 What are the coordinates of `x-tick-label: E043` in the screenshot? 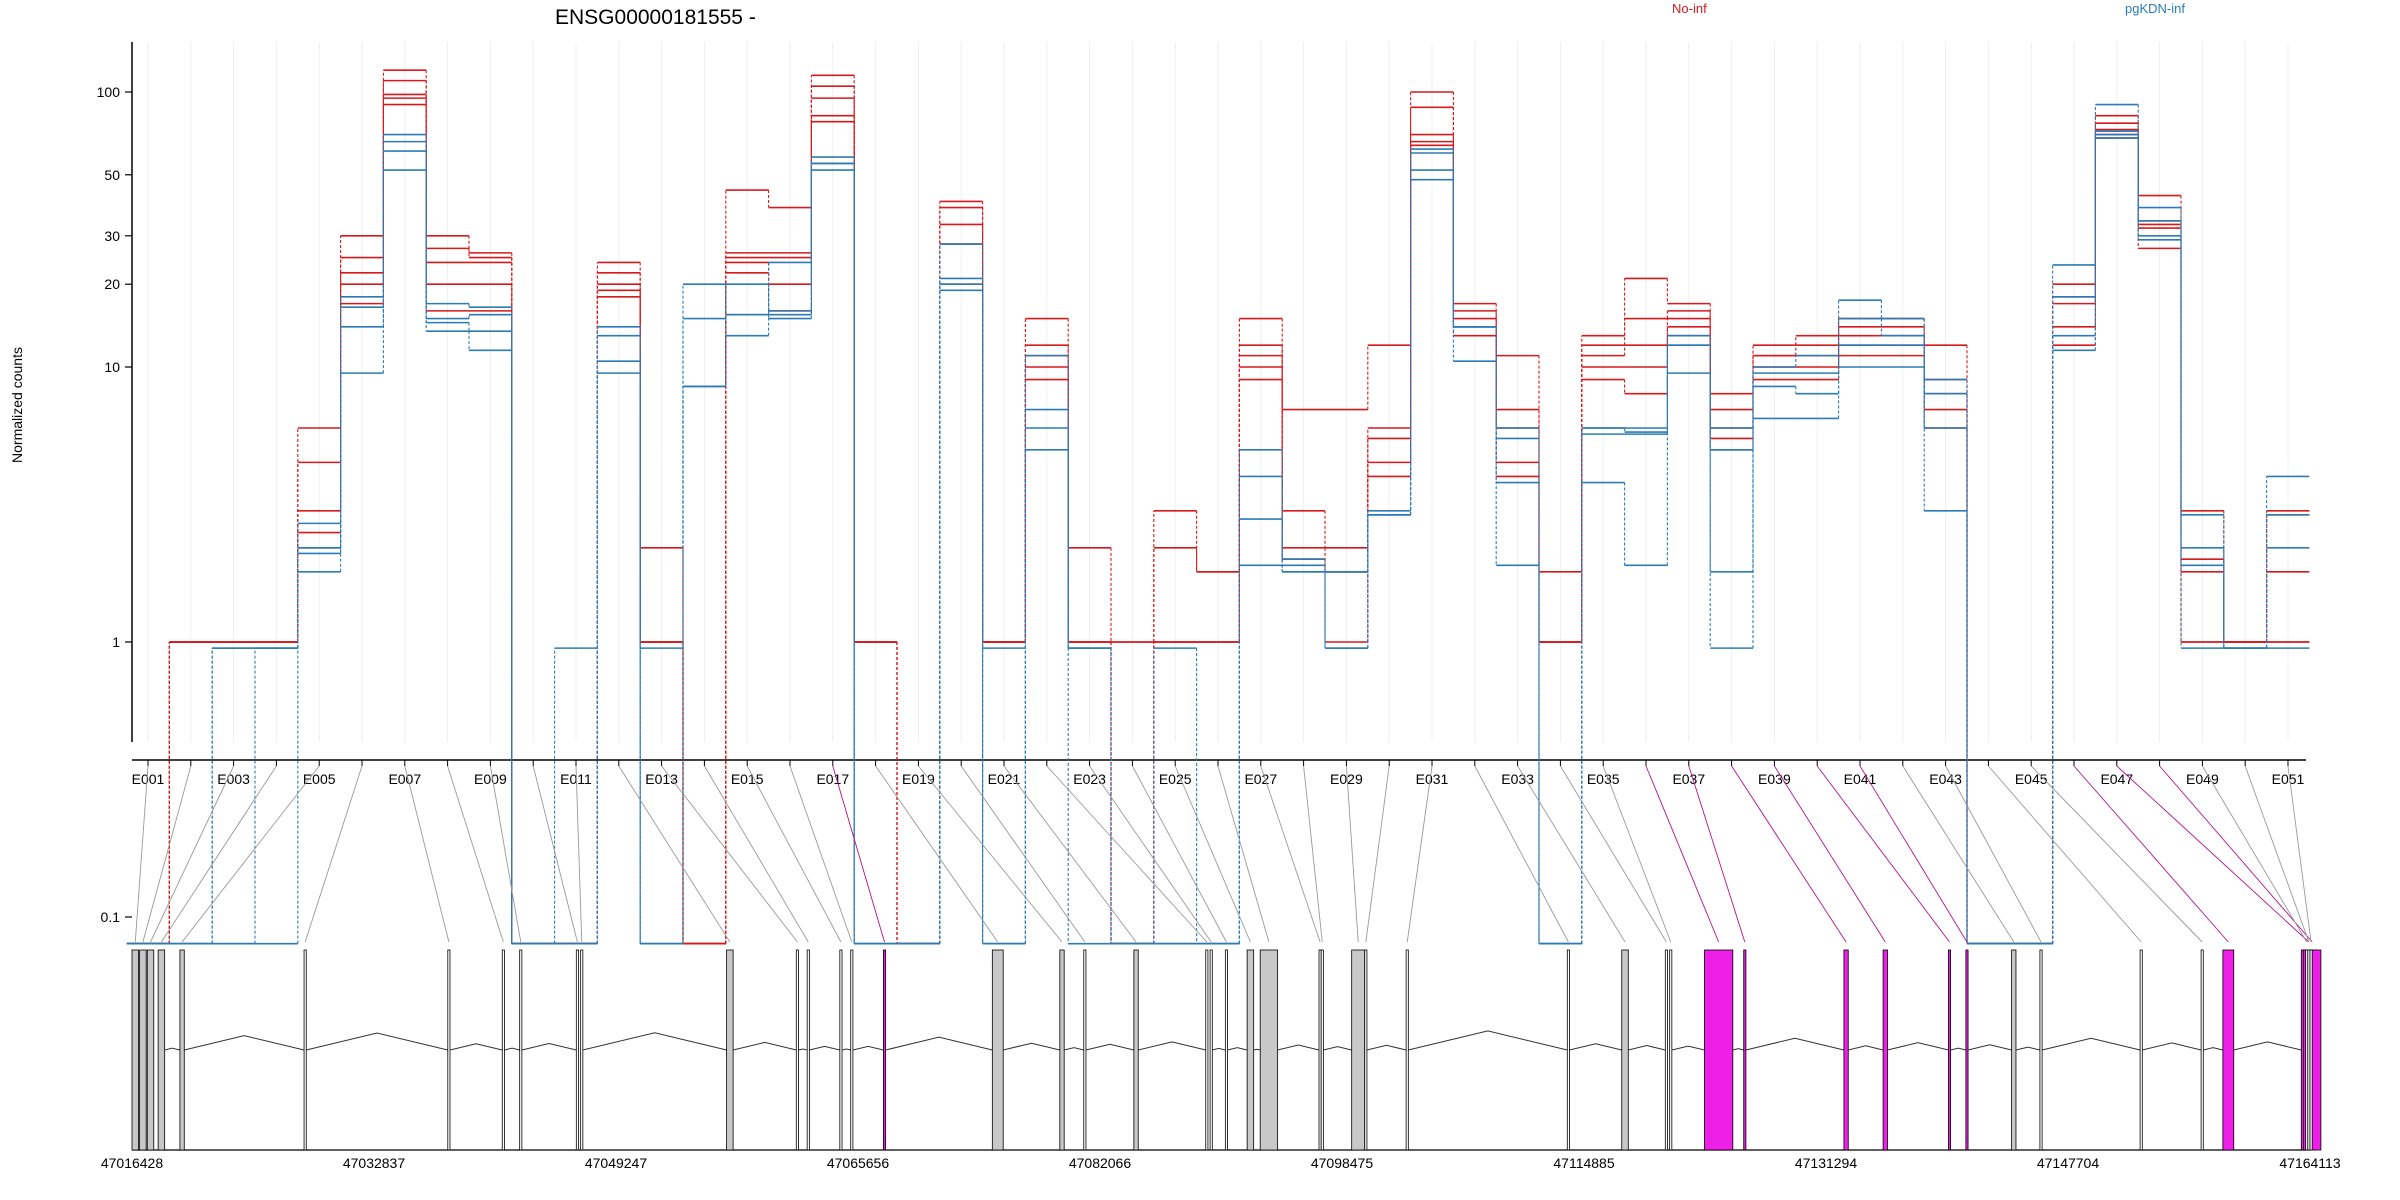 It's located at (1945, 779).